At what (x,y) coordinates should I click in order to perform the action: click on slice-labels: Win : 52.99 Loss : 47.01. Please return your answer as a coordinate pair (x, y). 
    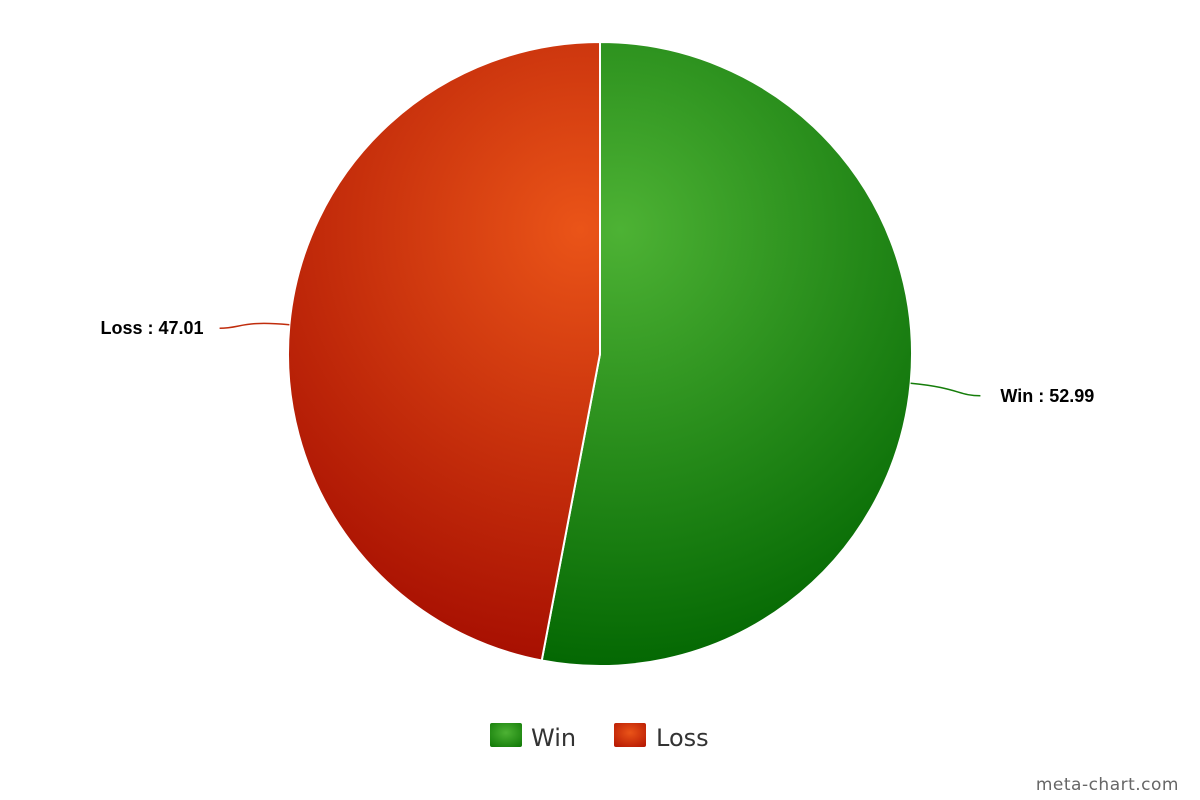
    Looking at the image, I should click on (598, 362).